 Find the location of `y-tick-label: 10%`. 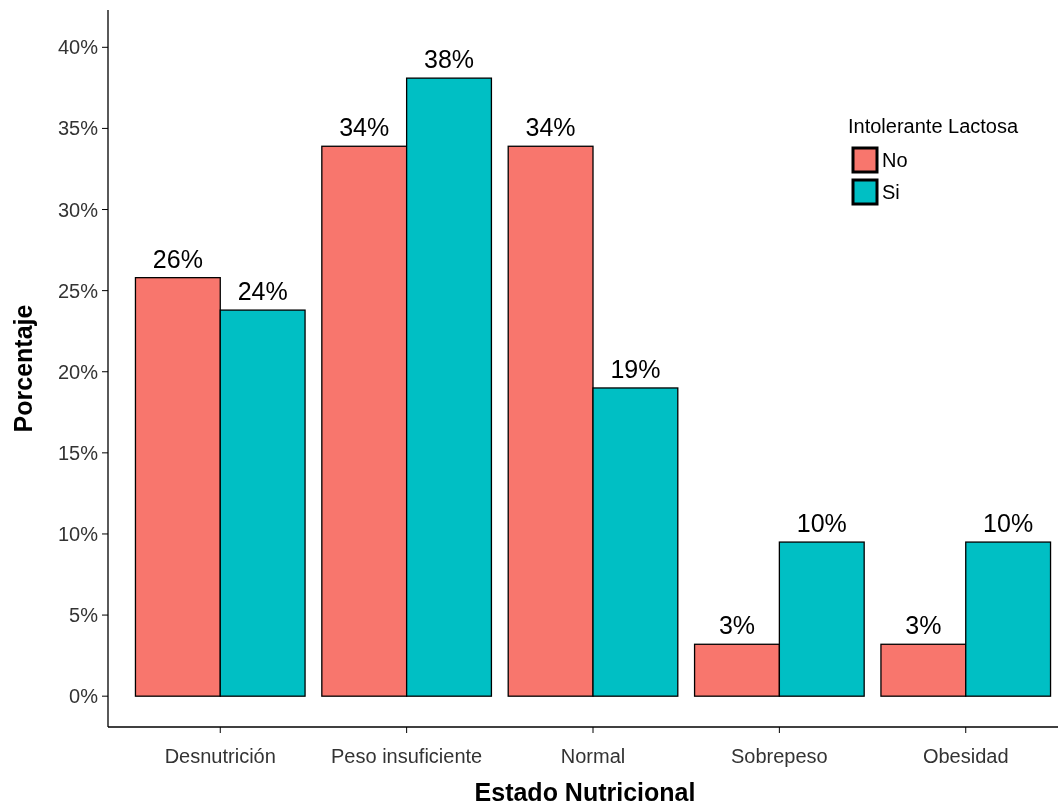

y-tick-label: 10% is located at coordinates (78, 533).